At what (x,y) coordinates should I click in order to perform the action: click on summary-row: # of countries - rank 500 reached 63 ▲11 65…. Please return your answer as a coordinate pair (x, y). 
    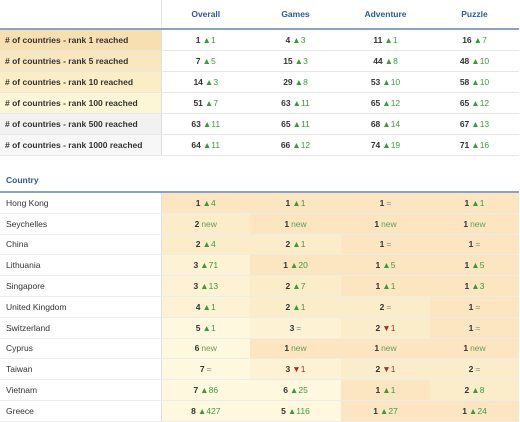
    Looking at the image, I should click on (259, 124).